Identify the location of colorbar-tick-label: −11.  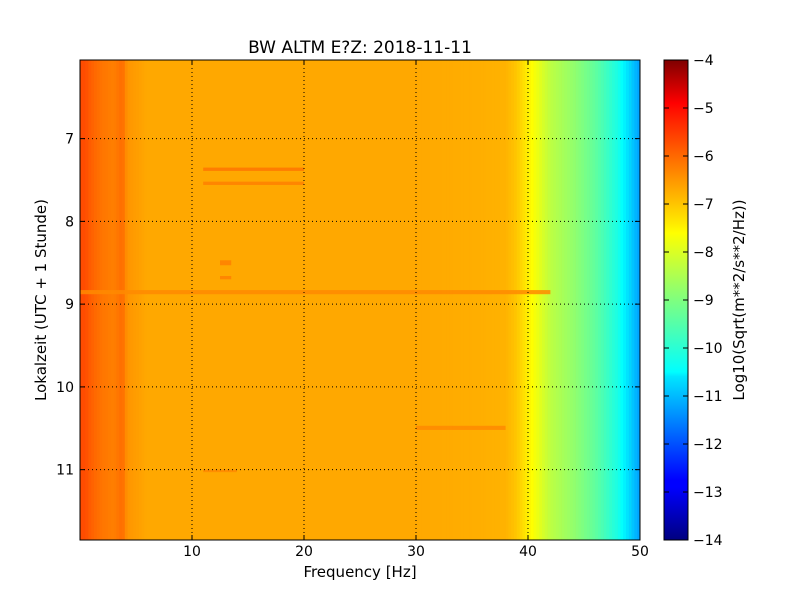
(708, 397).